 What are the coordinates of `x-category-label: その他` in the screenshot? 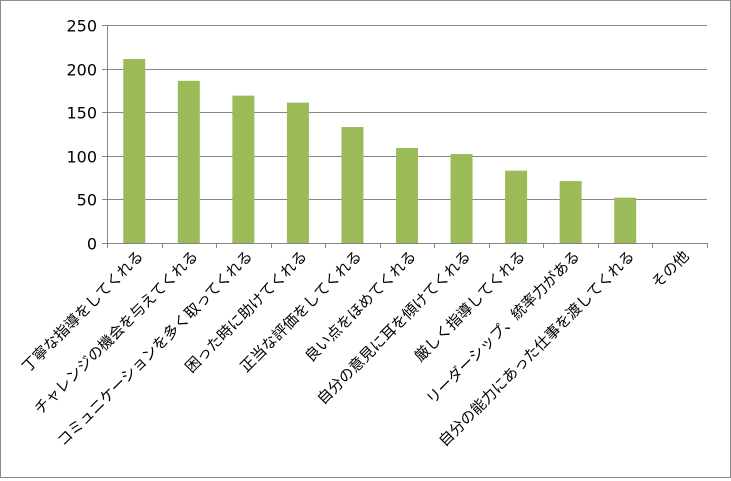 It's located at (670, 269).